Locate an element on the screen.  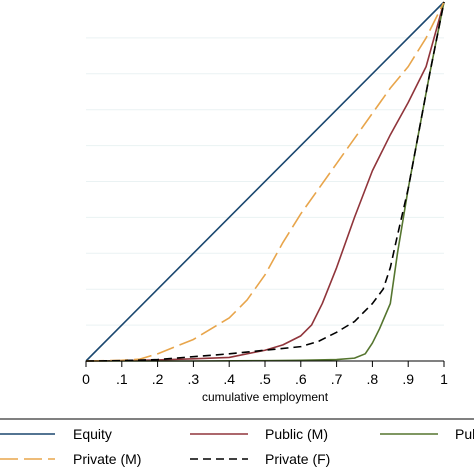
x-tick-label-7: .7 is located at coordinates (337, 379).